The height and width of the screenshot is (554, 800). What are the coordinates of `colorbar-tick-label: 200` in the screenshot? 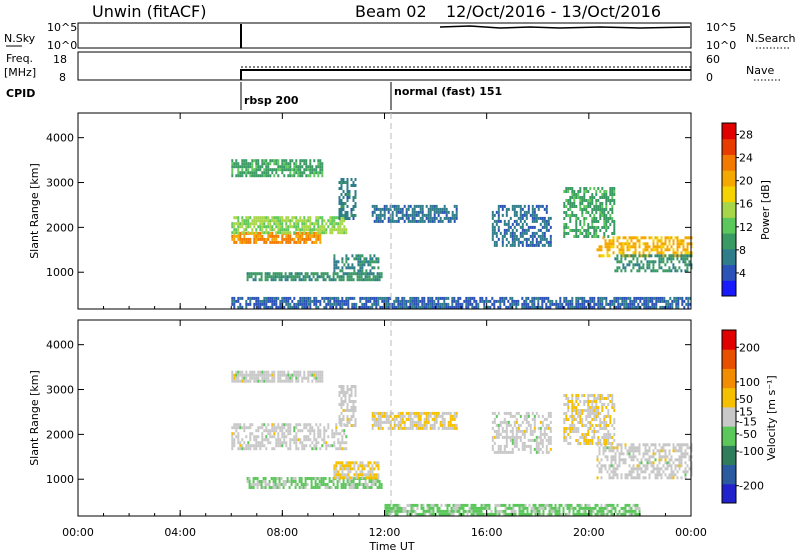 It's located at (749, 347).